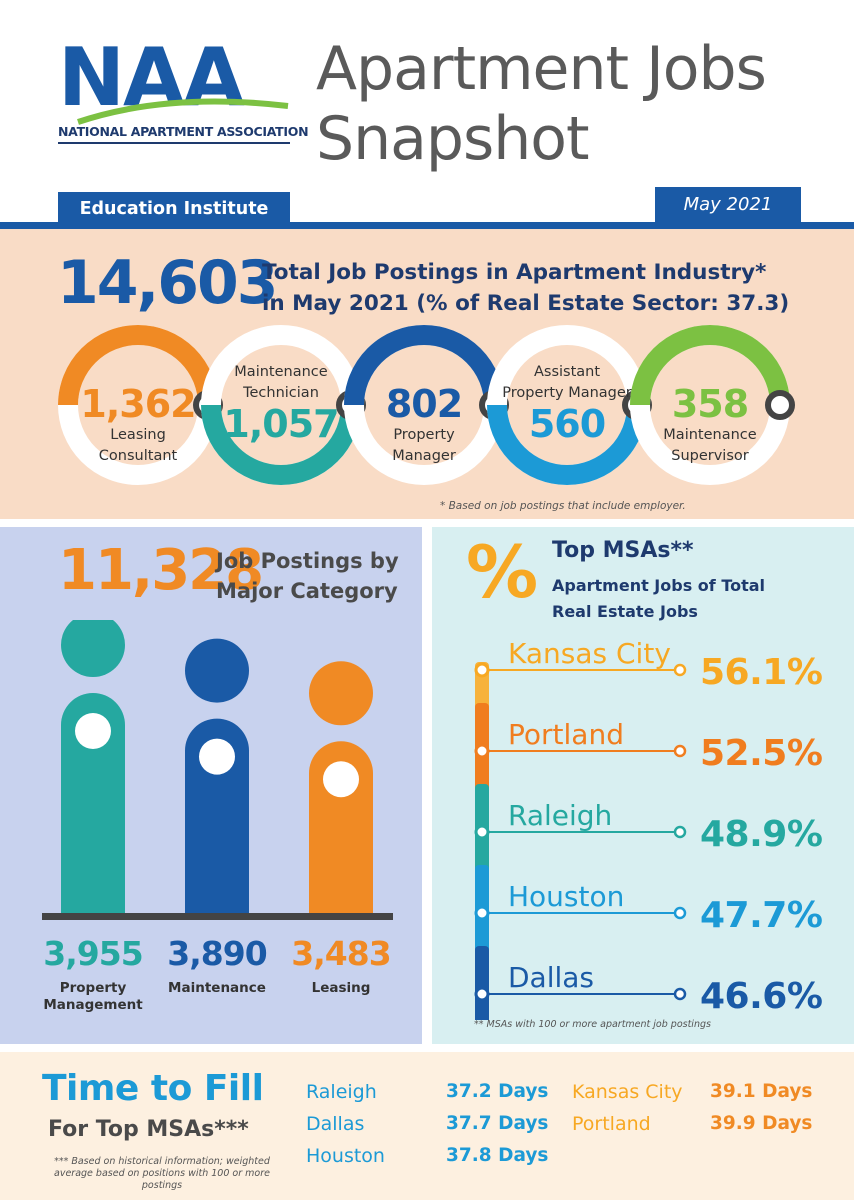 This screenshot has height=1200, width=854. I want to click on ttf-days: 39.9 Days, so click(761, 1123).